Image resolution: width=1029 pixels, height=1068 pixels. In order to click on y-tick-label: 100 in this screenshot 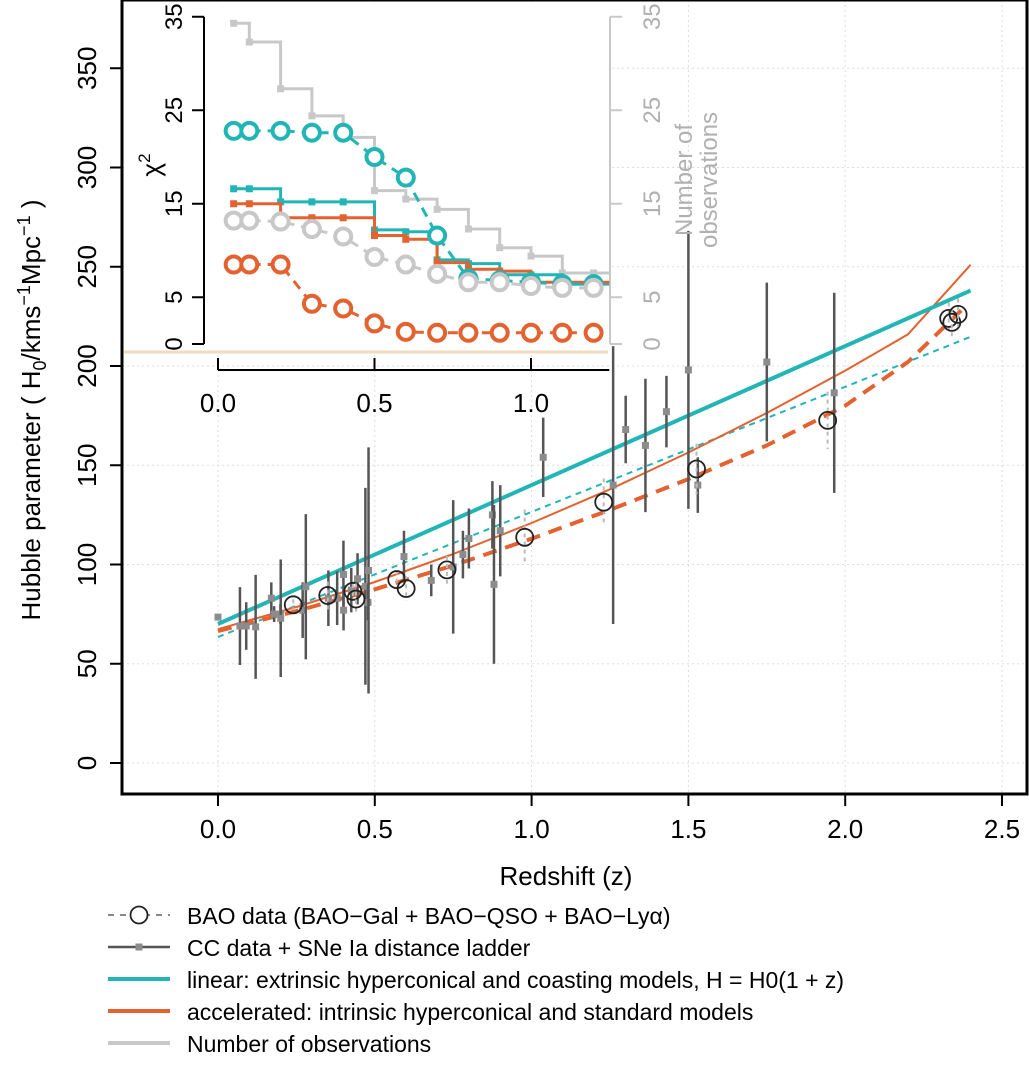, I will do `click(87, 564)`.